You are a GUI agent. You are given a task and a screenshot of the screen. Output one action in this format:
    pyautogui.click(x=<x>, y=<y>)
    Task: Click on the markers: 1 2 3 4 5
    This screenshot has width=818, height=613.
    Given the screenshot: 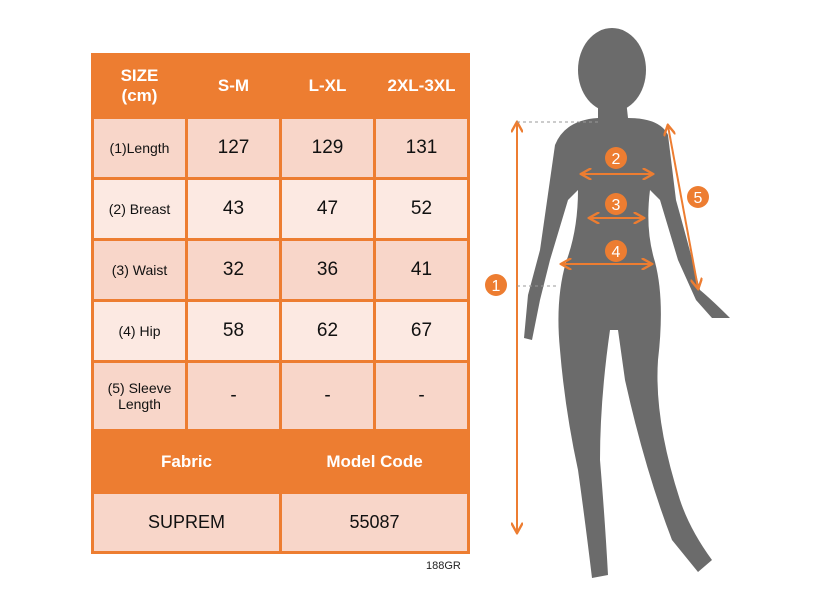 What is the action you would take?
    pyautogui.click(x=597, y=221)
    